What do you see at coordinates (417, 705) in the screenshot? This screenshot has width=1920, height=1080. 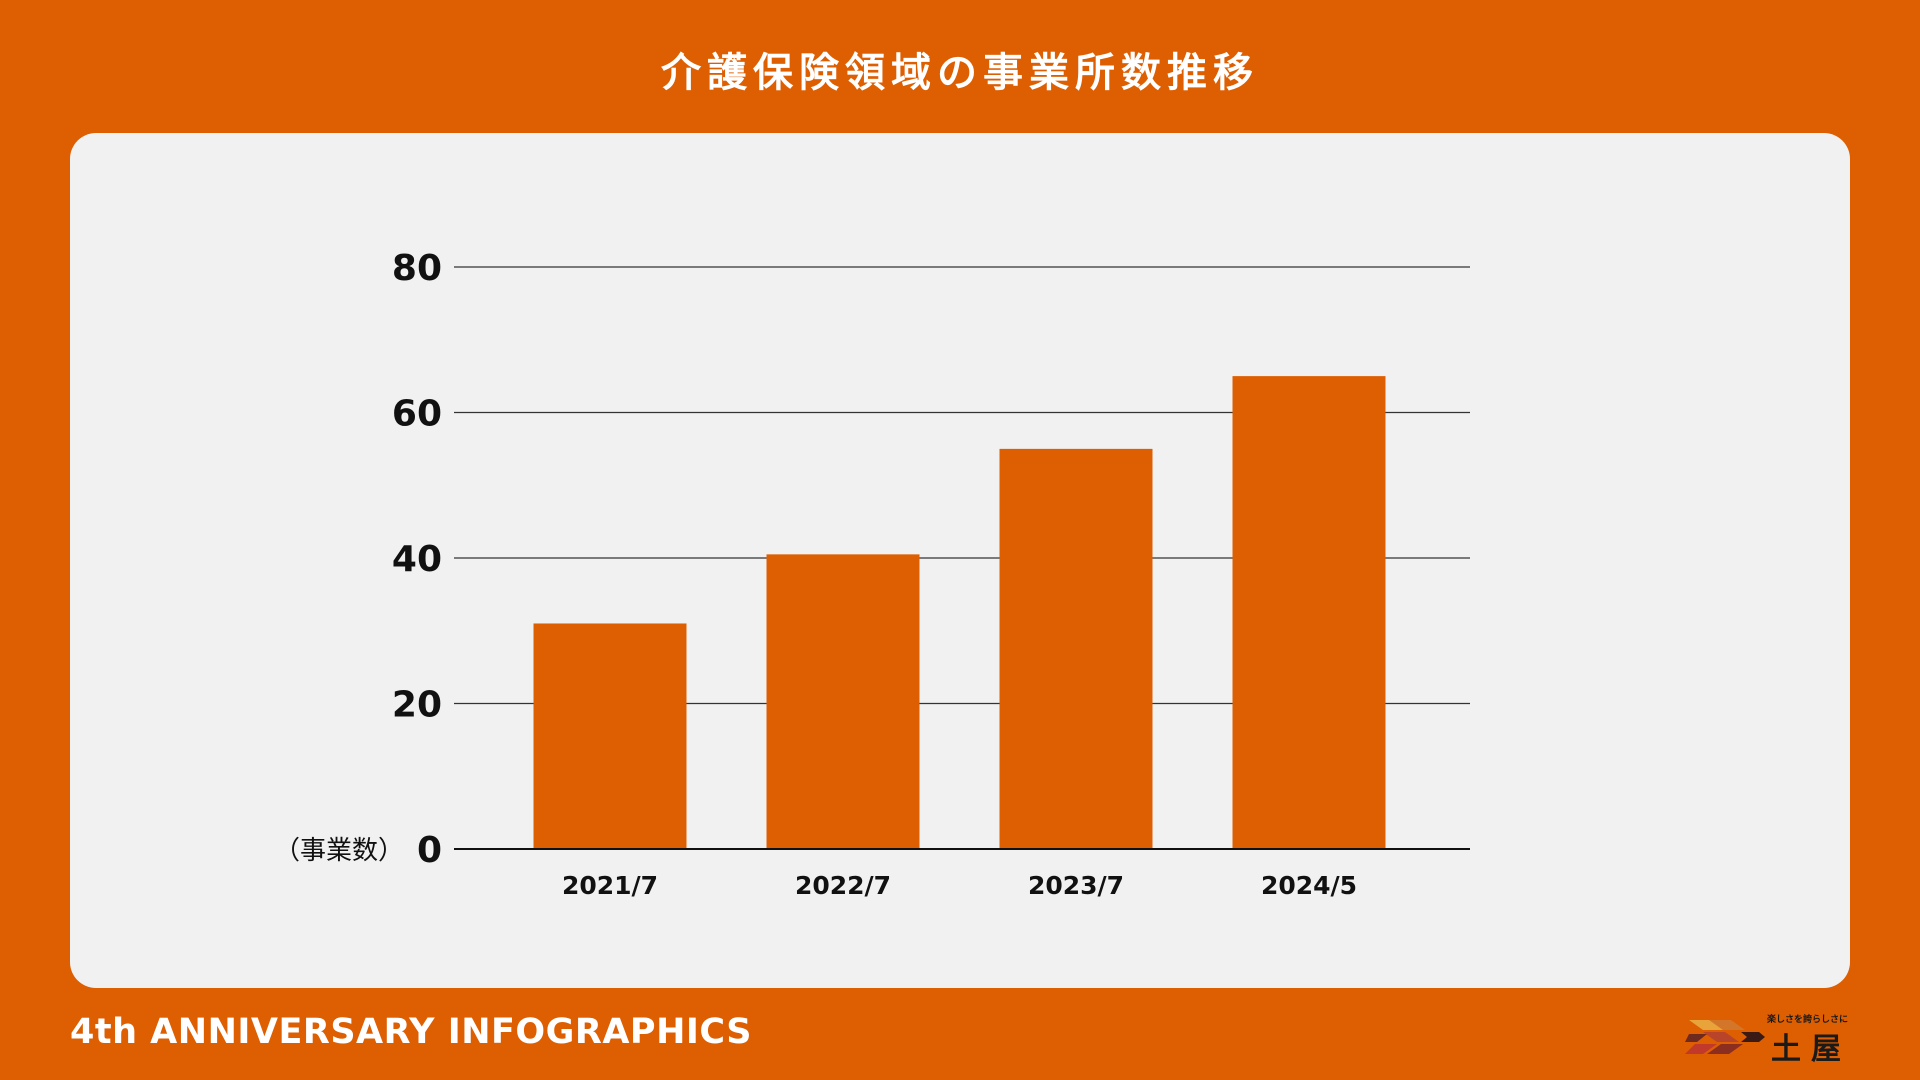 I see `y-tick-label-20: 20` at bounding box center [417, 705].